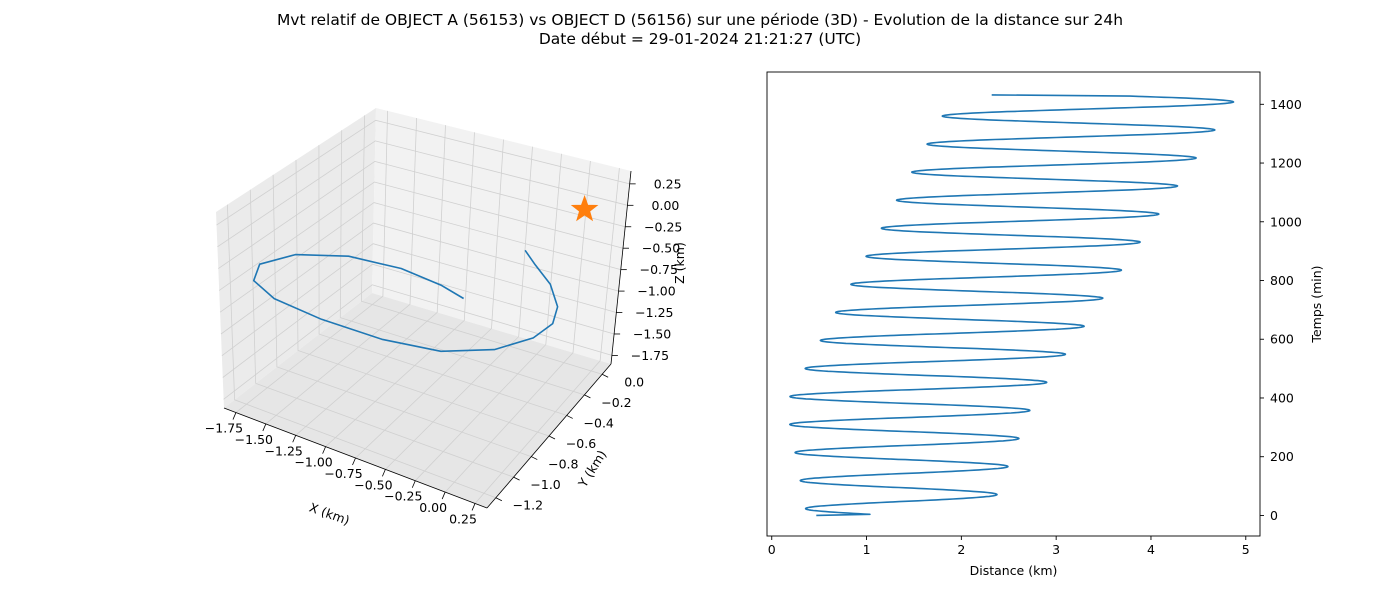  What do you see at coordinates (663, 226) in the screenshot?
I see `z-tick-label: −0.25` at bounding box center [663, 226].